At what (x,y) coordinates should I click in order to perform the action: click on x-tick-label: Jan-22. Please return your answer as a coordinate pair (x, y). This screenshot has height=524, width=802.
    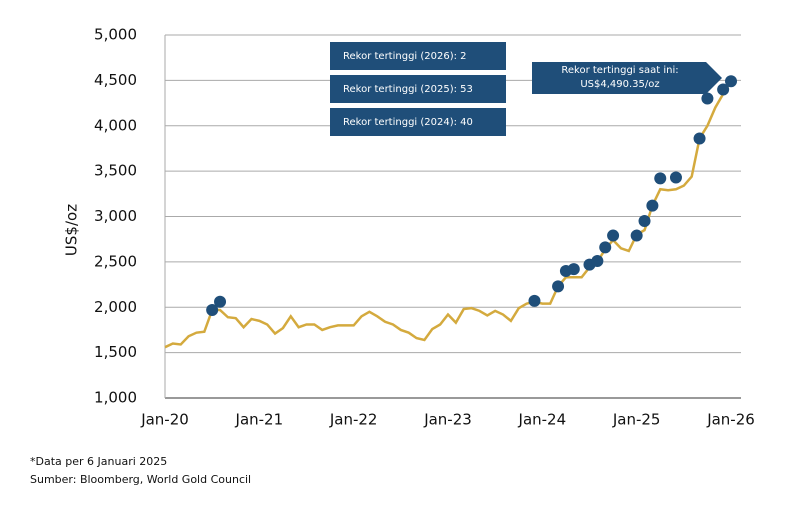
    Looking at the image, I should click on (353, 420).